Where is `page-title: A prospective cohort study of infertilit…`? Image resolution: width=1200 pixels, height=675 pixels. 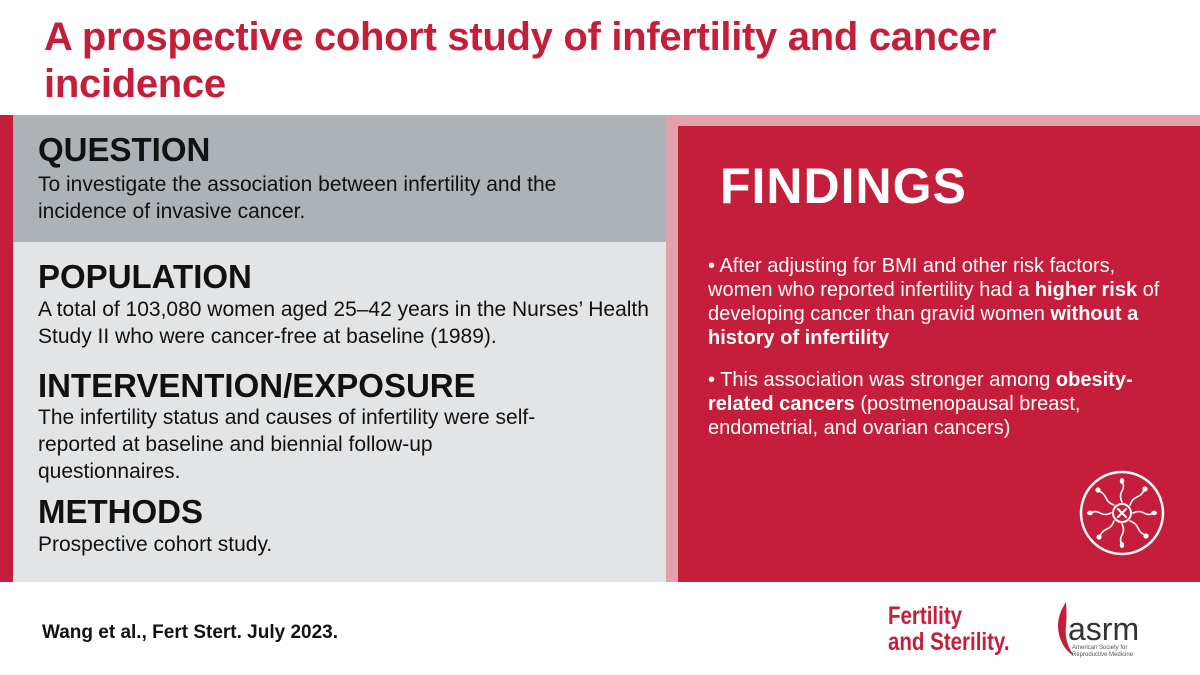
page-title: A prospective cohort study of infertilit… is located at coordinates (520, 60).